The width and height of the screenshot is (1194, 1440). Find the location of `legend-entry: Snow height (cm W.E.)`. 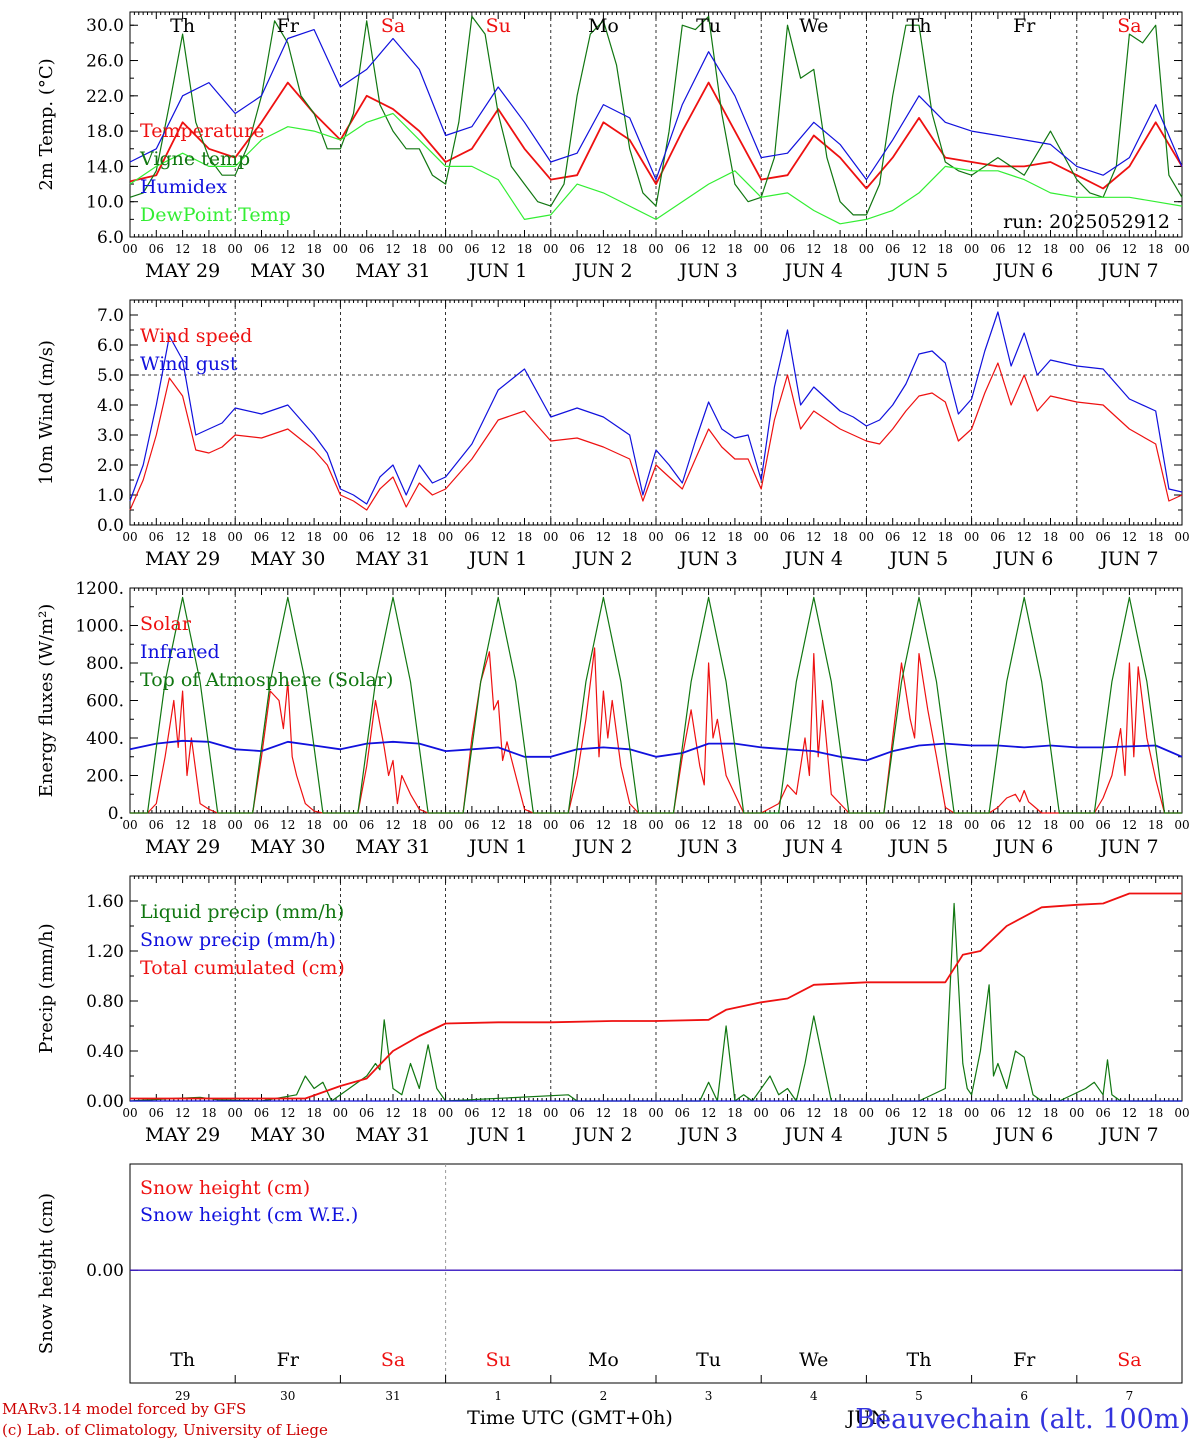

legend-entry: Snow height (cm W.E.) is located at coordinates (249, 1215).